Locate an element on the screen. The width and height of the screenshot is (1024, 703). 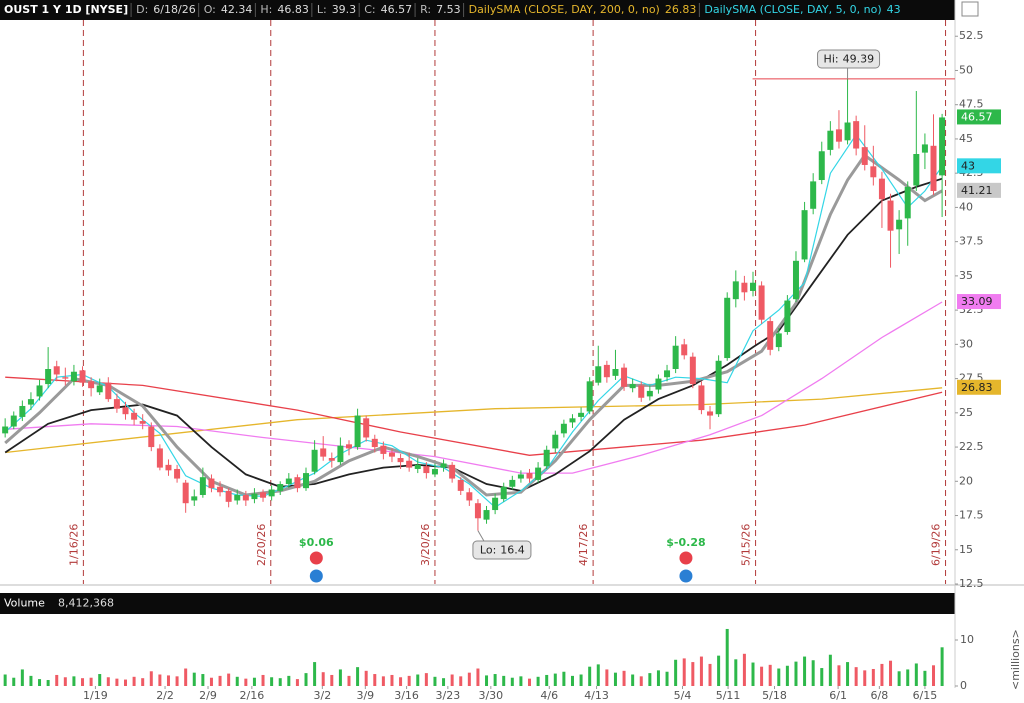
y-tick-label: 30 is located at coordinates (966, 343).